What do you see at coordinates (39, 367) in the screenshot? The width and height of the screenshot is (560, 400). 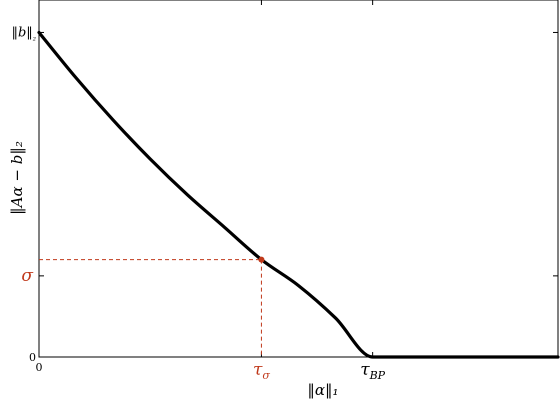 I see `x-tick-label: 0` at bounding box center [39, 367].